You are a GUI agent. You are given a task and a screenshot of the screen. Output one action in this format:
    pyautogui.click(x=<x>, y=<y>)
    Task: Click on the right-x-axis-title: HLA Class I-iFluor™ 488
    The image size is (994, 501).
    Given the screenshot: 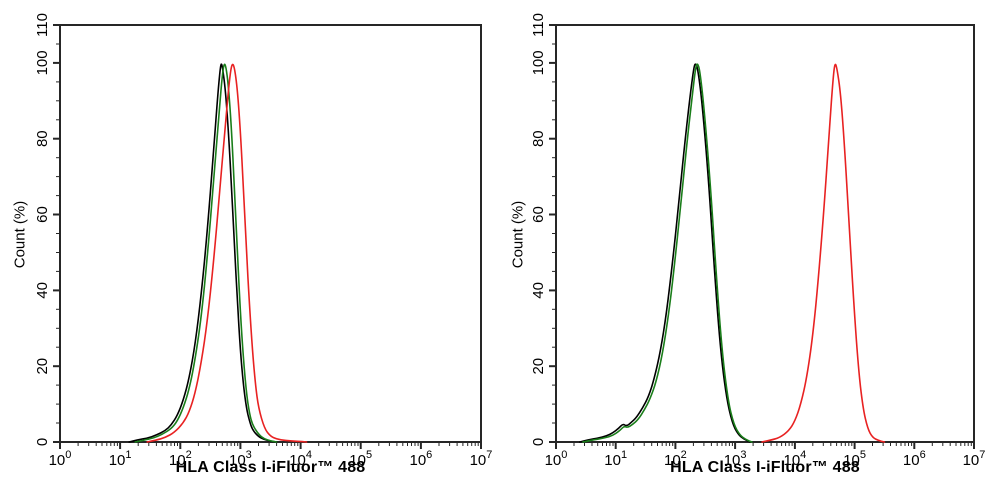 What is the action you would take?
    pyautogui.click(x=765, y=467)
    